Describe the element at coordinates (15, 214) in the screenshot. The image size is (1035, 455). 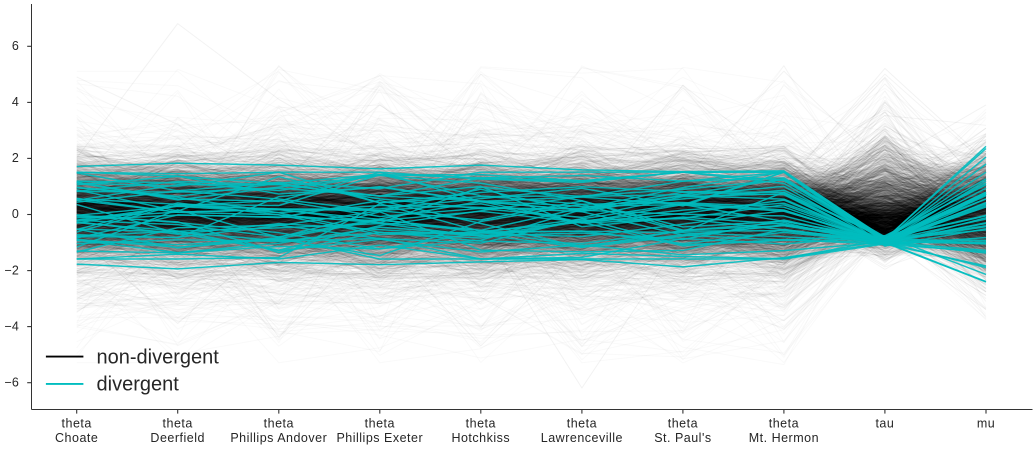
I see `svg-text: 0` at that location.